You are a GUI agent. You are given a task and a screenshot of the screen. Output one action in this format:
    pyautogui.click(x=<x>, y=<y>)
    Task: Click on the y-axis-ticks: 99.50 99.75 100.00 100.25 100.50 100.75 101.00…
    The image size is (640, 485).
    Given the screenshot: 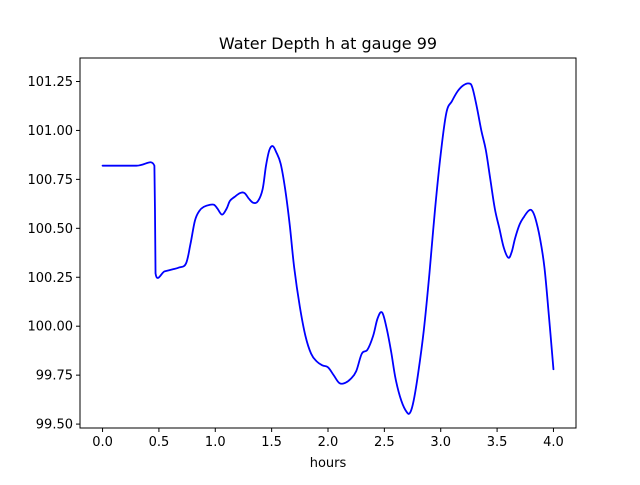 What is the action you would take?
    pyautogui.click(x=54, y=254)
    